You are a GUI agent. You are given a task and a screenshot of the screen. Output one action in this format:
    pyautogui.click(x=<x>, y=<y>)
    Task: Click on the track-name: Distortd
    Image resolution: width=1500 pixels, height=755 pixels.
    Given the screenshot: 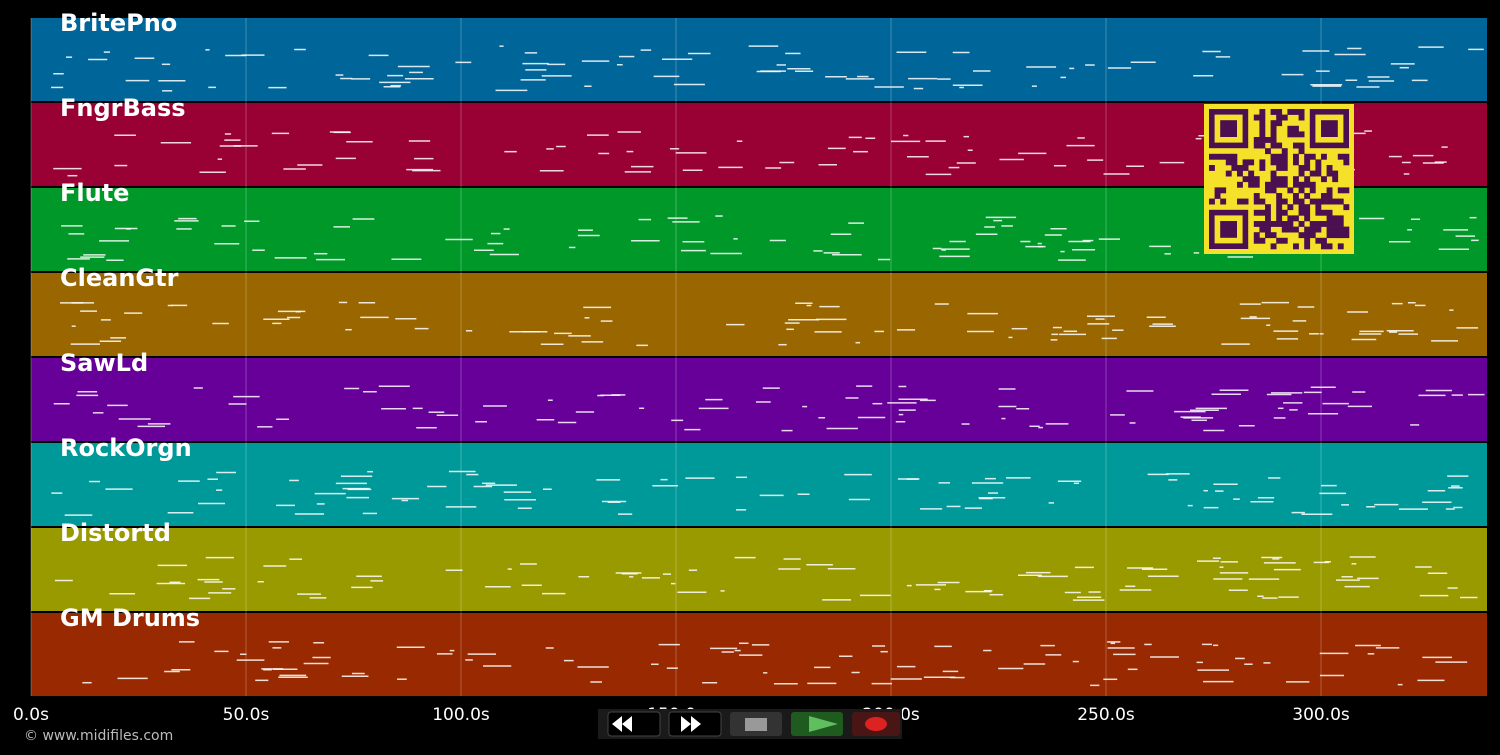 What is the action you would take?
    pyautogui.click(x=115, y=533)
    